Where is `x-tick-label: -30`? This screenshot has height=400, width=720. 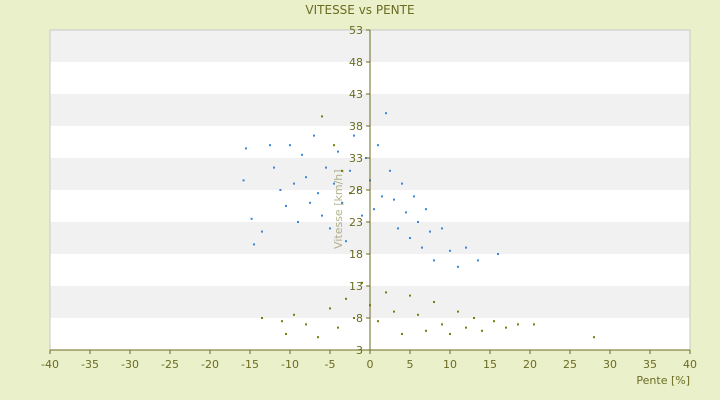 x-tick-label: -30 is located at coordinates (130, 364).